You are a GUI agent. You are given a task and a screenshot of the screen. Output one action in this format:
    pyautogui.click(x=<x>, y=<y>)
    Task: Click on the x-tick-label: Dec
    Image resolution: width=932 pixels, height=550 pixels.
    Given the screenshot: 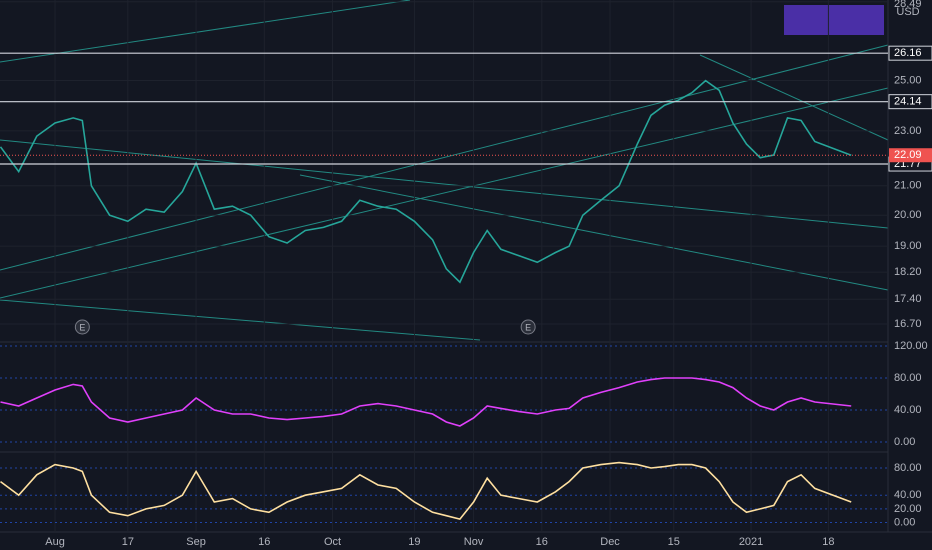 What is the action you would take?
    pyautogui.click(x=610, y=542)
    